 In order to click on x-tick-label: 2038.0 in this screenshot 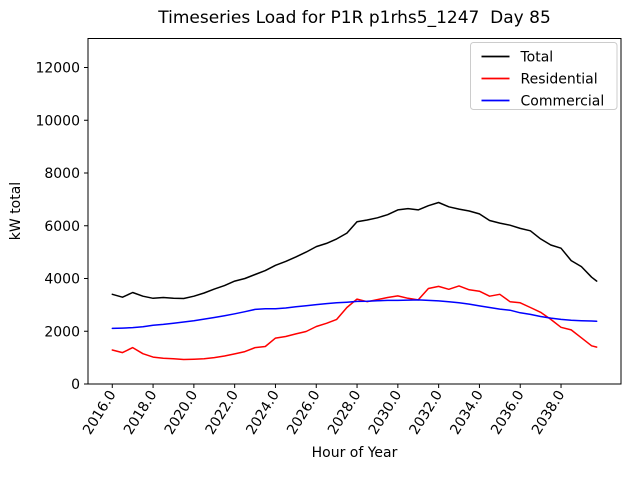, I will do `click(549, 413)`.